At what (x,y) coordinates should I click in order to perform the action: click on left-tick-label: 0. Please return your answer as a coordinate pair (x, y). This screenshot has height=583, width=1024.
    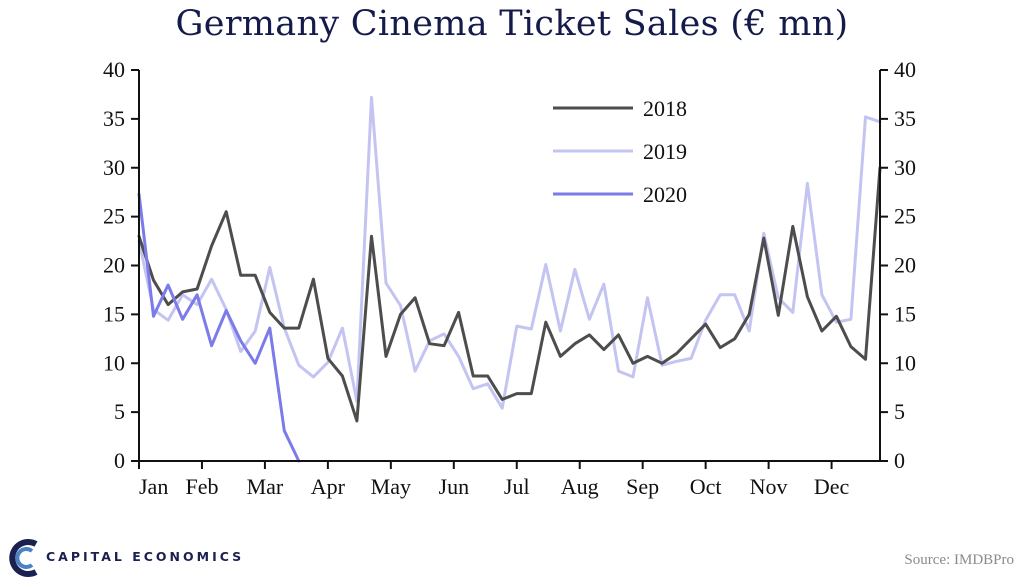
    Looking at the image, I should click on (119, 460).